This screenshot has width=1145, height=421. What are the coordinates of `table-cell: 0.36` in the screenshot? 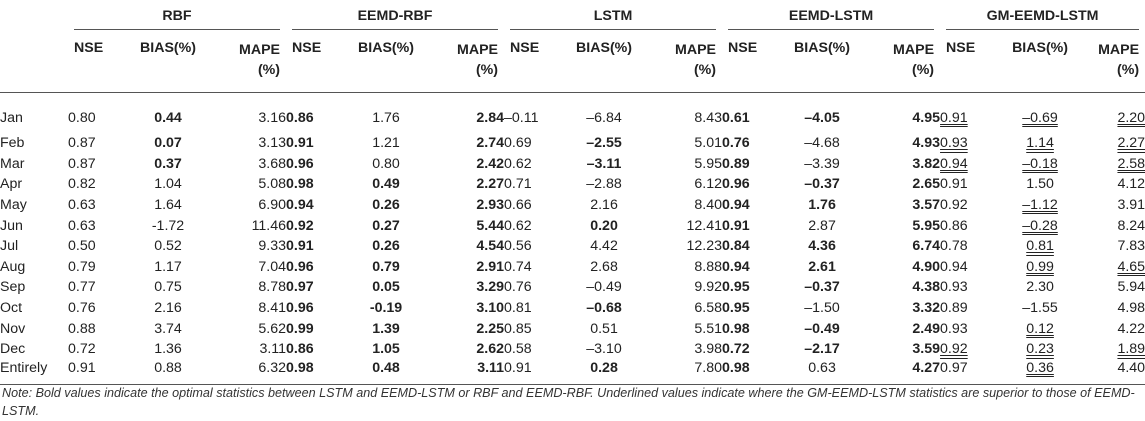 It's located at (1040, 372).